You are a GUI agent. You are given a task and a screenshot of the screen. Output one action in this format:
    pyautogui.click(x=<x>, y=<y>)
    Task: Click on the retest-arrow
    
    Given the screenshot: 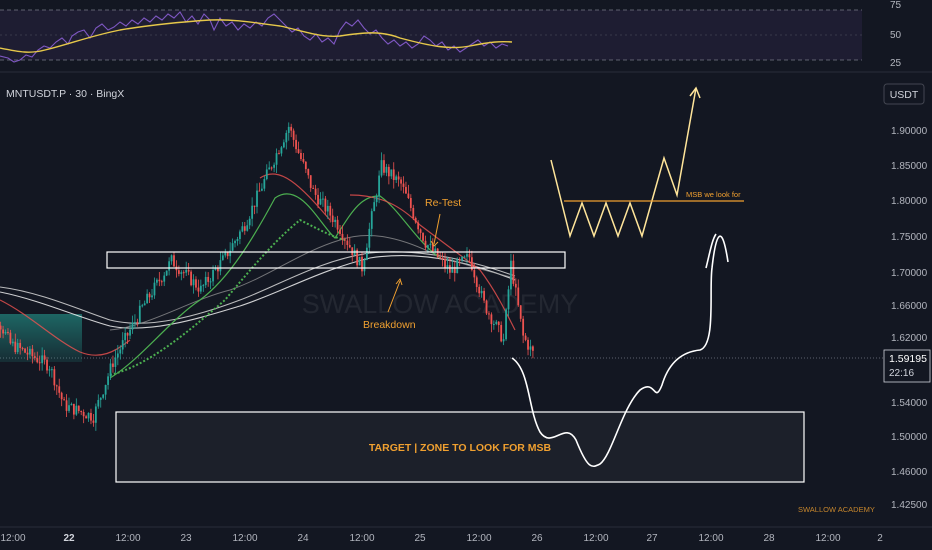 What is the action you would take?
    pyautogui.click(x=437, y=229)
    